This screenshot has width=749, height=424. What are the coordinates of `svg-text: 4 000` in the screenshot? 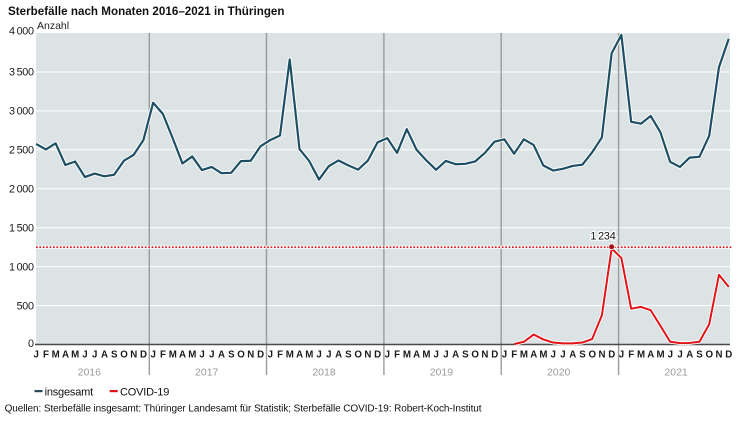 It's located at (21, 31).